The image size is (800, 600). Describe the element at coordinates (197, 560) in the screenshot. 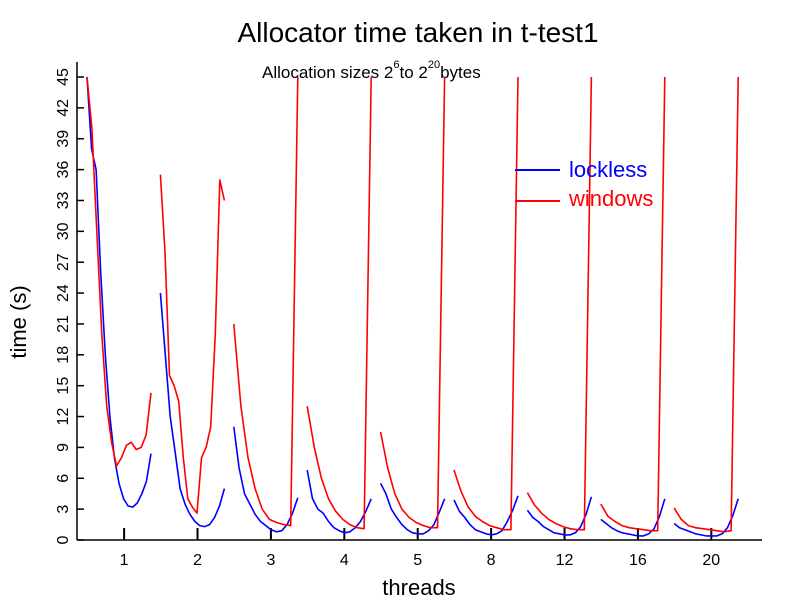

I see `x-tick-label: 2` at that location.